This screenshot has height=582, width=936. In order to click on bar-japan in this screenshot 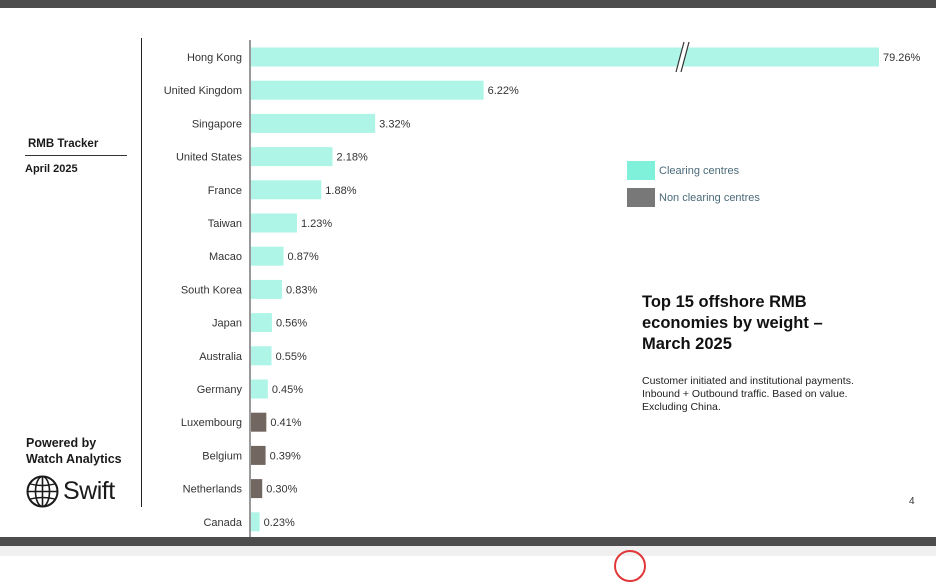, I will do `click(261, 323)`.